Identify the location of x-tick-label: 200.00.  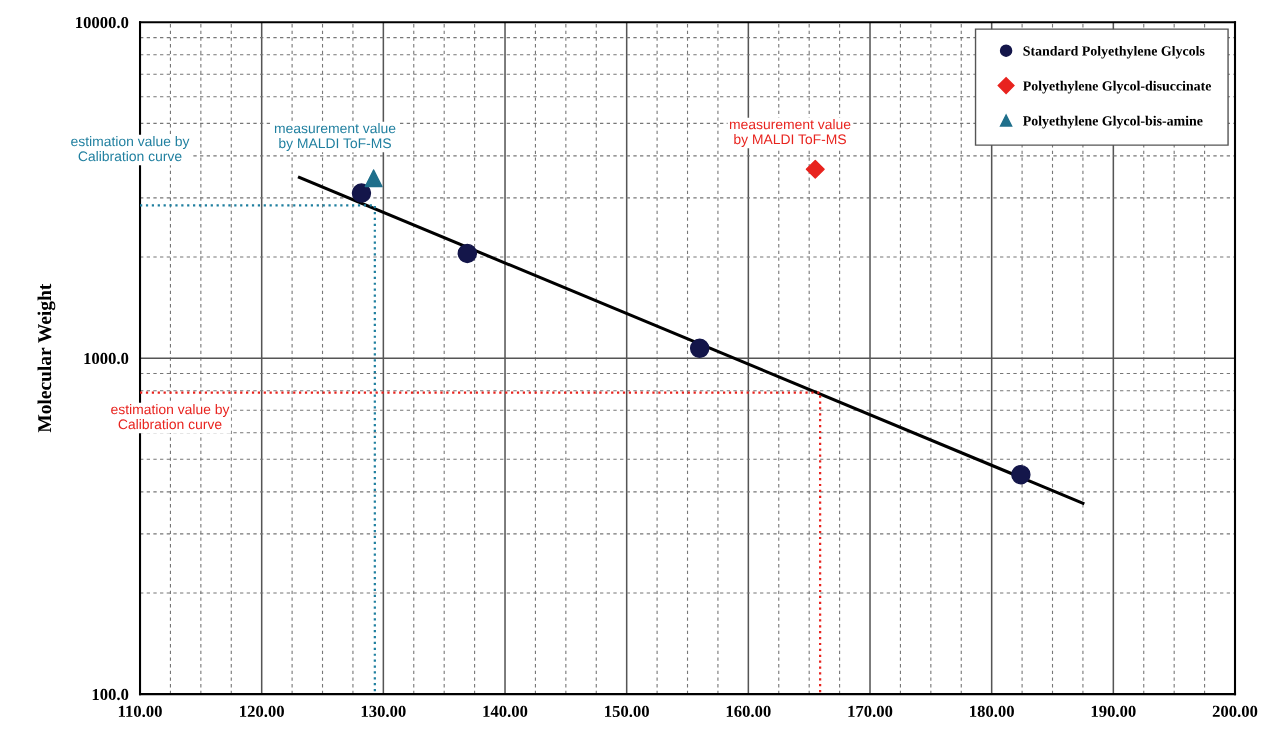
(1235, 711).